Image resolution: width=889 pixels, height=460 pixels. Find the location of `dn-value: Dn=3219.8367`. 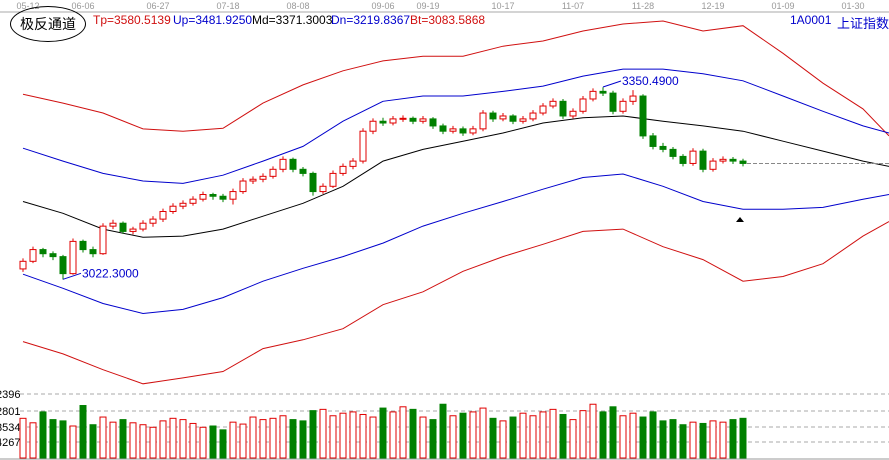

dn-value: Dn=3219.8367 is located at coordinates (371, 20).